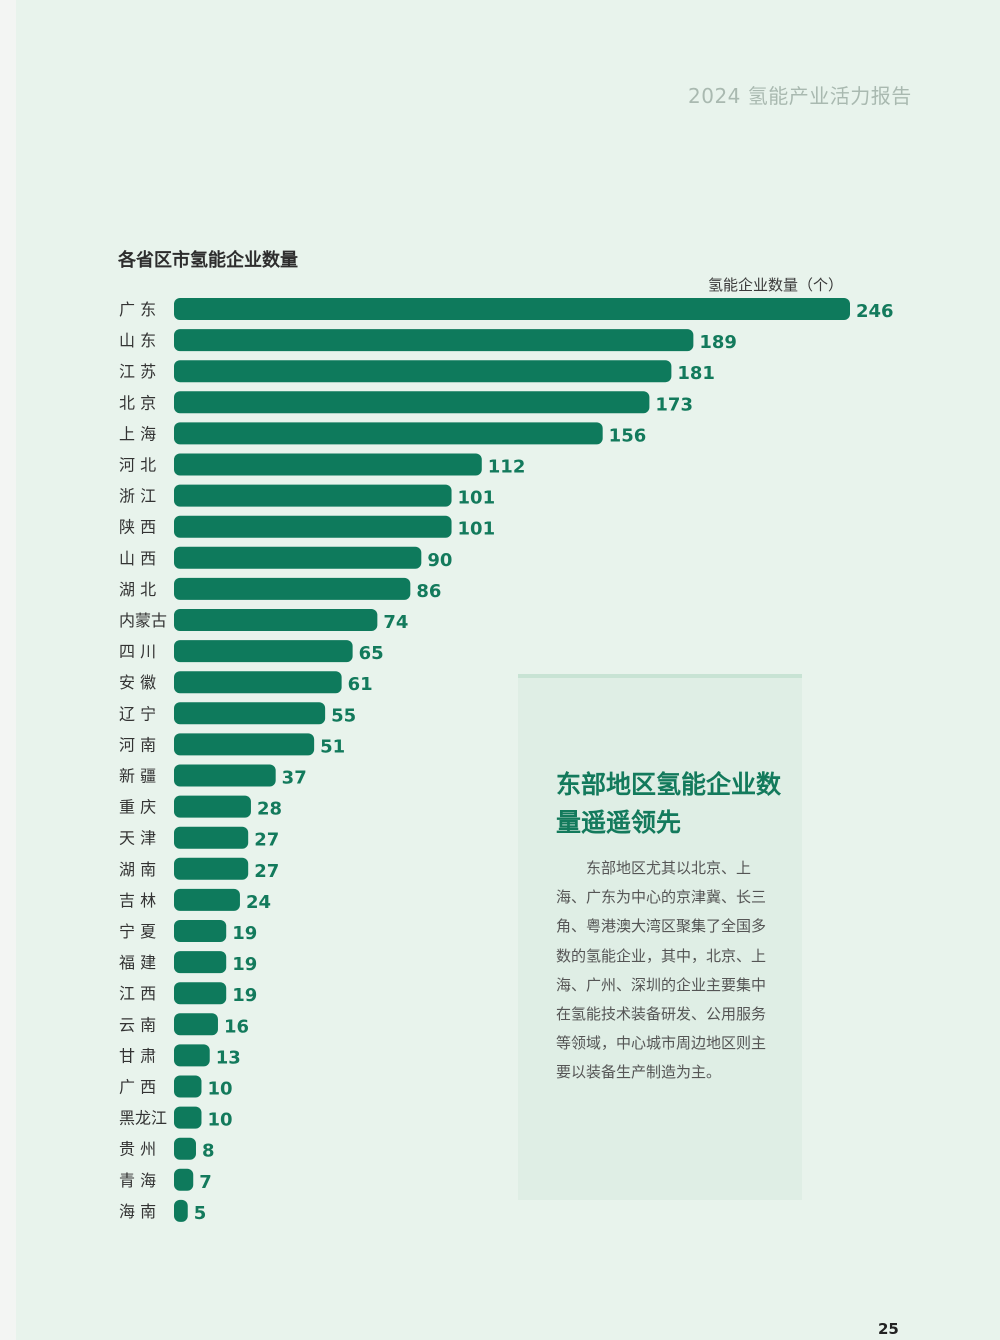 The height and width of the screenshot is (1340, 1000). What do you see at coordinates (208, 260) in the screenshot?
I see `chart-title: 各省区市氢能企业数量` at bounding box center [208, 260].